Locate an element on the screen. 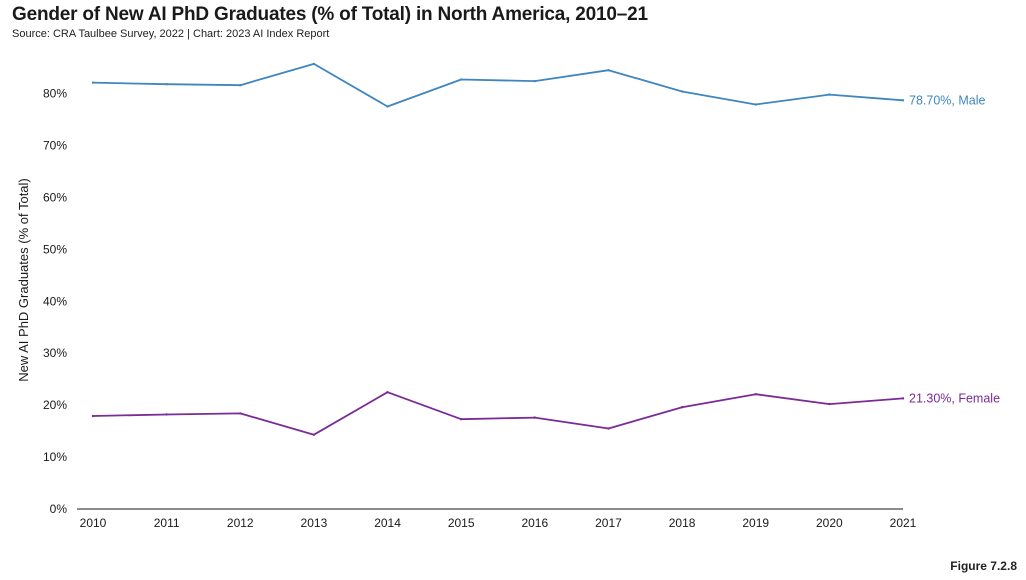  y-axis: 0% 10% 20% 30% 40% 50% 60% 70% 80% is located at coordinates (55, 301).